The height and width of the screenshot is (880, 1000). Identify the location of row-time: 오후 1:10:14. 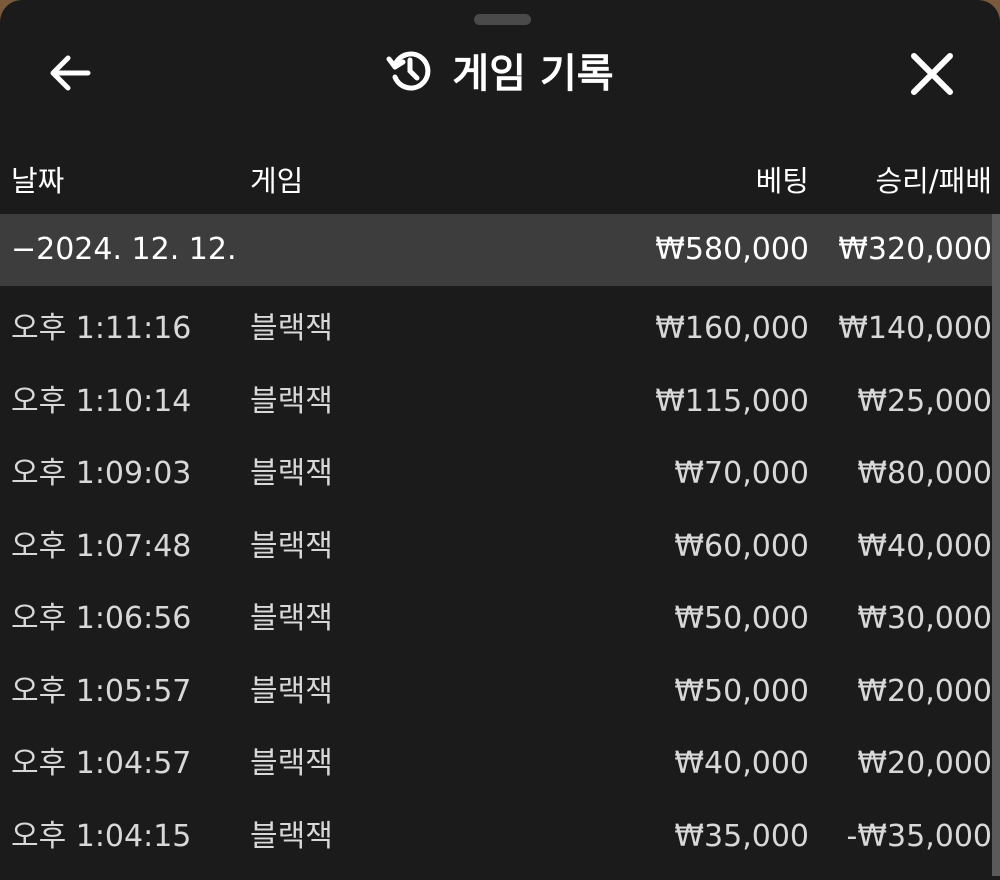
(101, 401).